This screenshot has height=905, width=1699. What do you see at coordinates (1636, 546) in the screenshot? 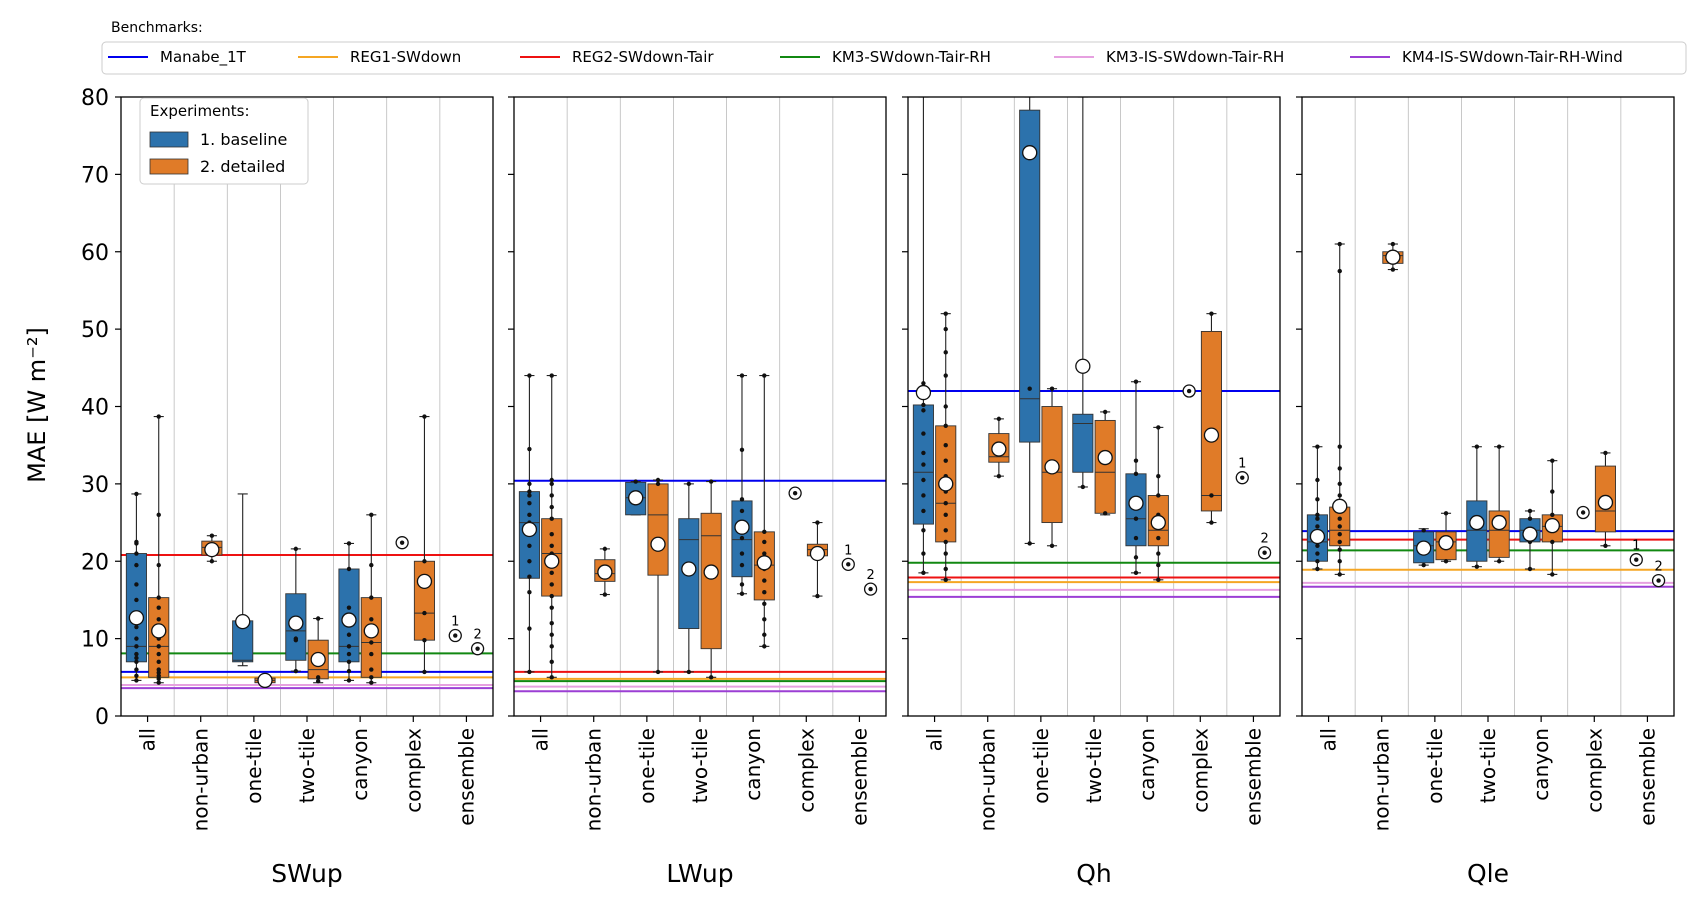
I see `ensemble-label: 1` at bounding box center [1636, 546].